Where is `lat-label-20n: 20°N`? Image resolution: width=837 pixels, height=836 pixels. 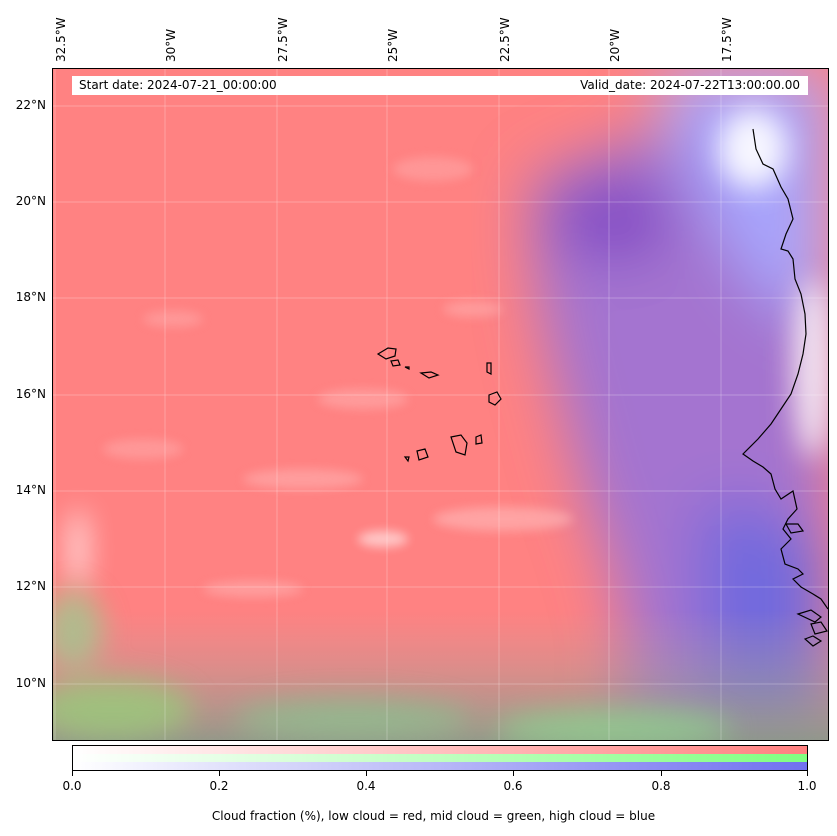 lat-label-20n: 20°N is located at coordinates (30, 201).